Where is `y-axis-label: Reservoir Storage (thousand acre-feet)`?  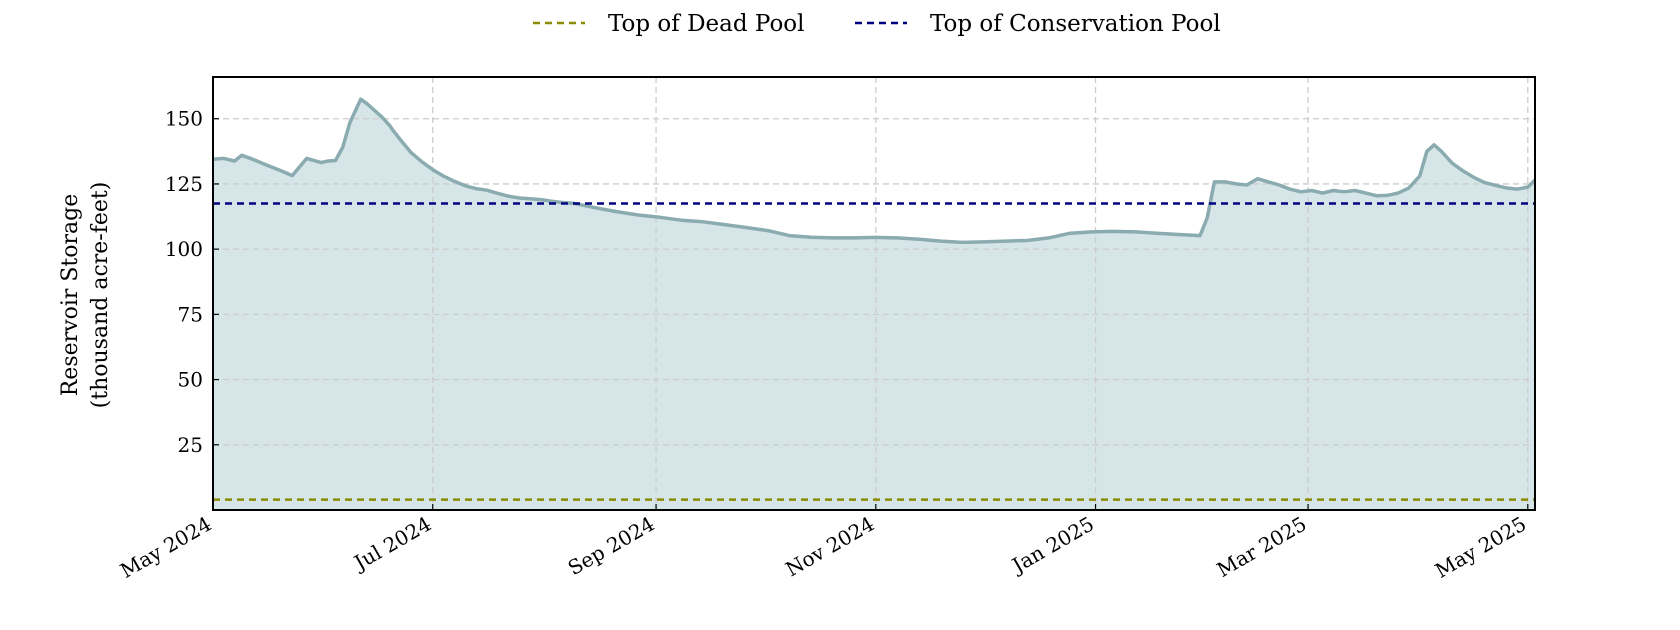 y-axis-label: Reservoir Storage (thousand acre-feet) is located at coordinates (85, 295).